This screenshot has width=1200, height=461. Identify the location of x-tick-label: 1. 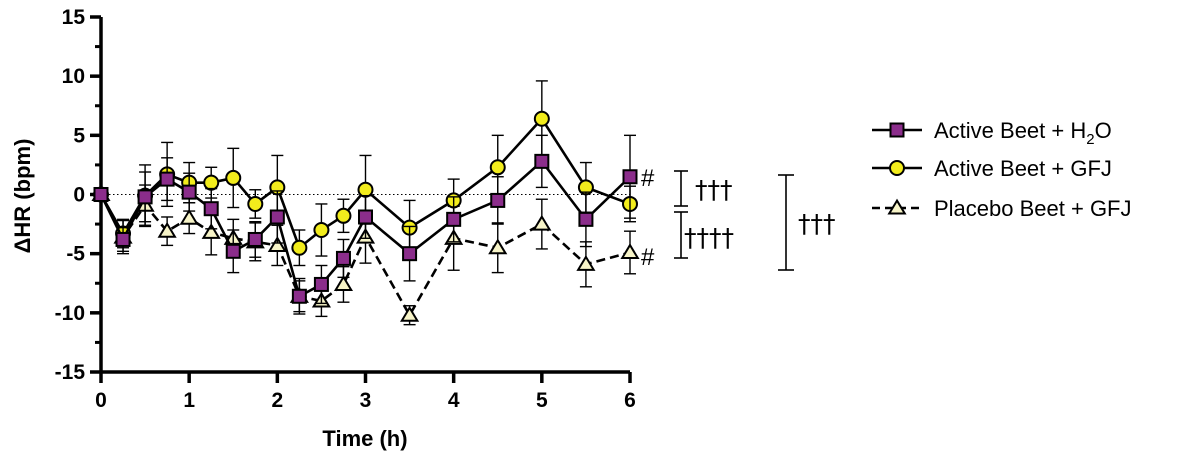
(189, 400).